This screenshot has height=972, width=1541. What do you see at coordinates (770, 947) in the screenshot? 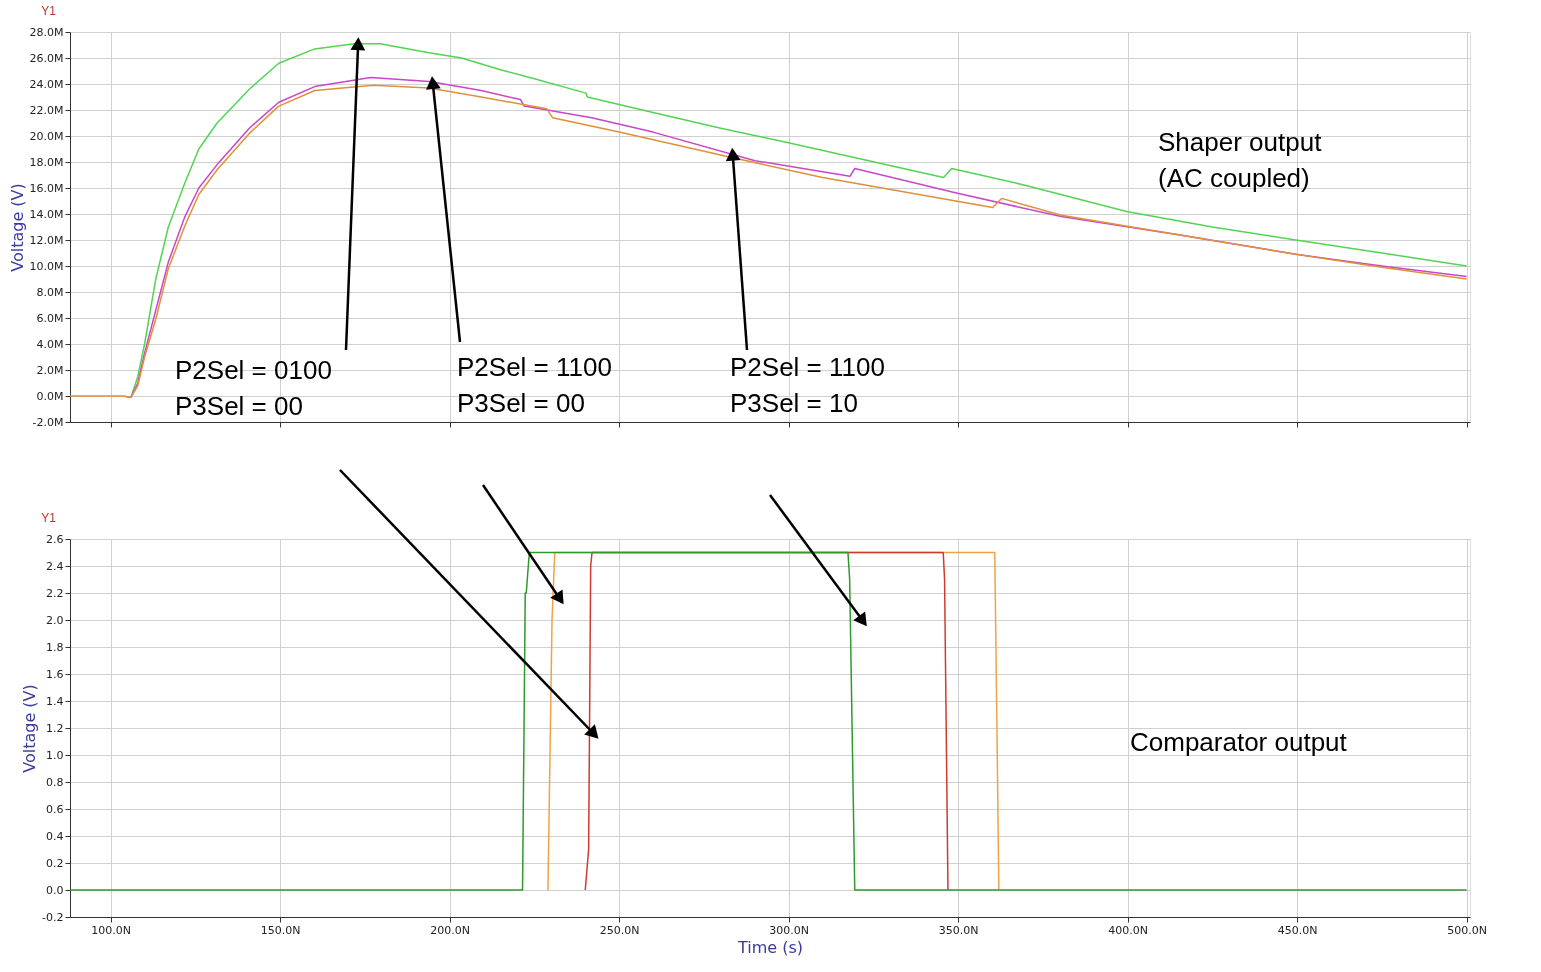
I see `x-axis-title: Time (s)` at bounding box center [770, 947].